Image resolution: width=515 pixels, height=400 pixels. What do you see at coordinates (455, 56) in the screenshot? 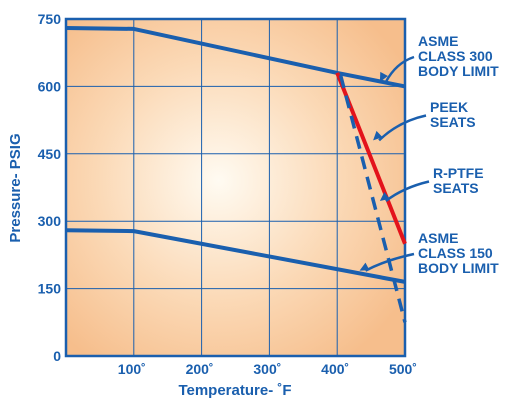
I see `annotation-0-line-1: CLASS 300` at bounding box center [455, 56].